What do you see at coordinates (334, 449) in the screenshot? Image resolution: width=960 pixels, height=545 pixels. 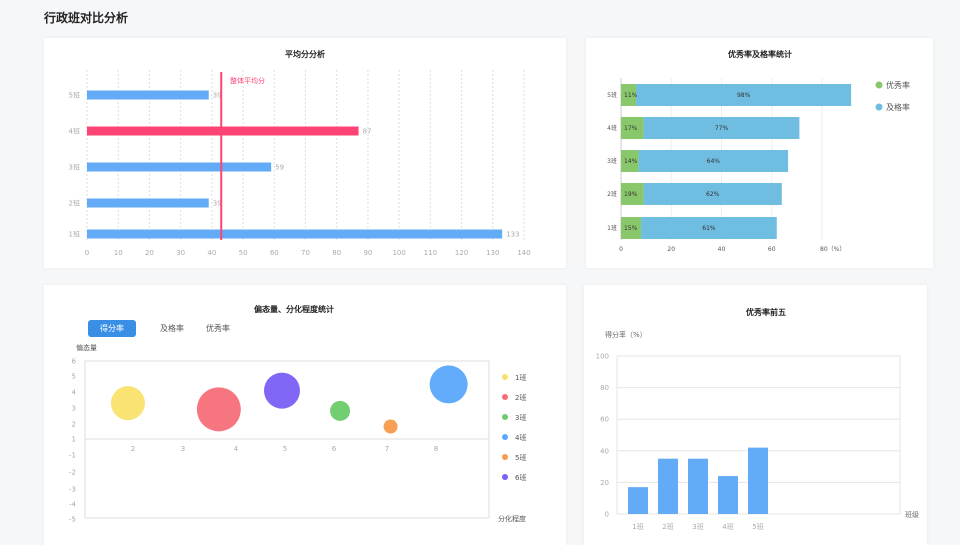 I see `x-tick-label: 6` at bounding box center [334, 449].